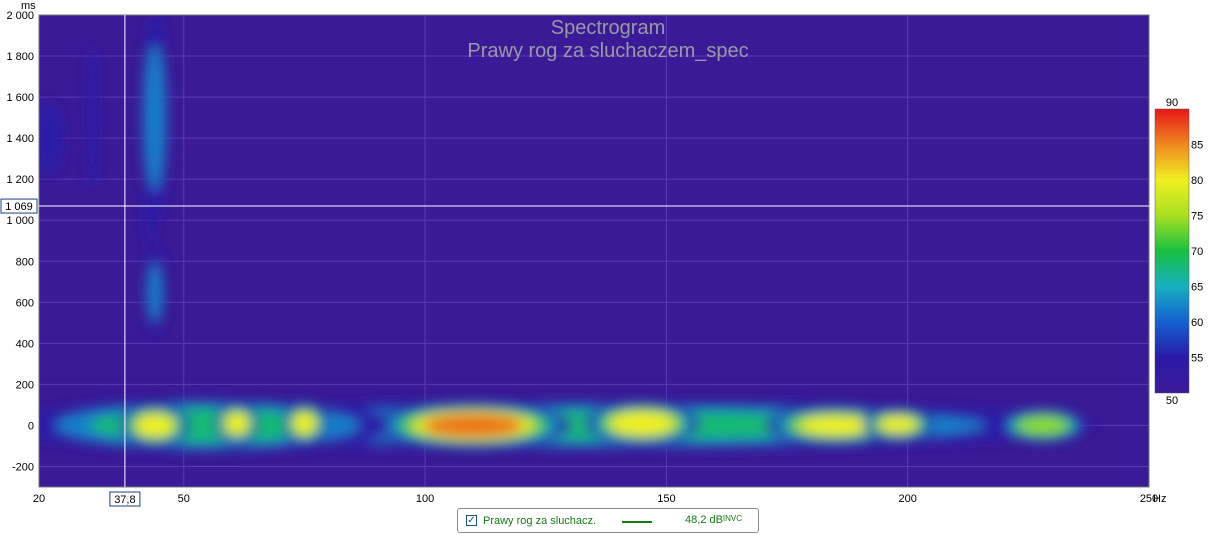 The height and width of the screenshot is (535, 1217). Describe the element at coordinates (1159, 499) in the screenshot. I see `x-axis-unit: Hz` at that location.